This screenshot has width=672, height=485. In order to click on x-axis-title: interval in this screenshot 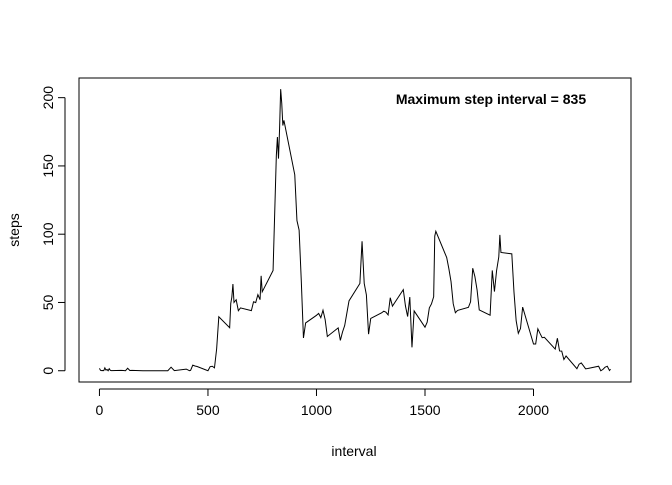, I will do `click(353, 451)`.